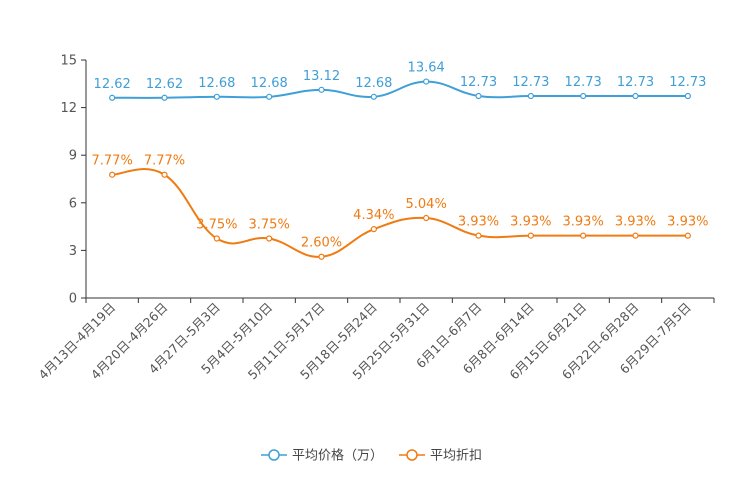 This screenshot has width=744, height=496. What do you see at coordinates (456, 456) in the screenshot?
I see `legend-label: 平均折扣` at bounding box center [456, 456].